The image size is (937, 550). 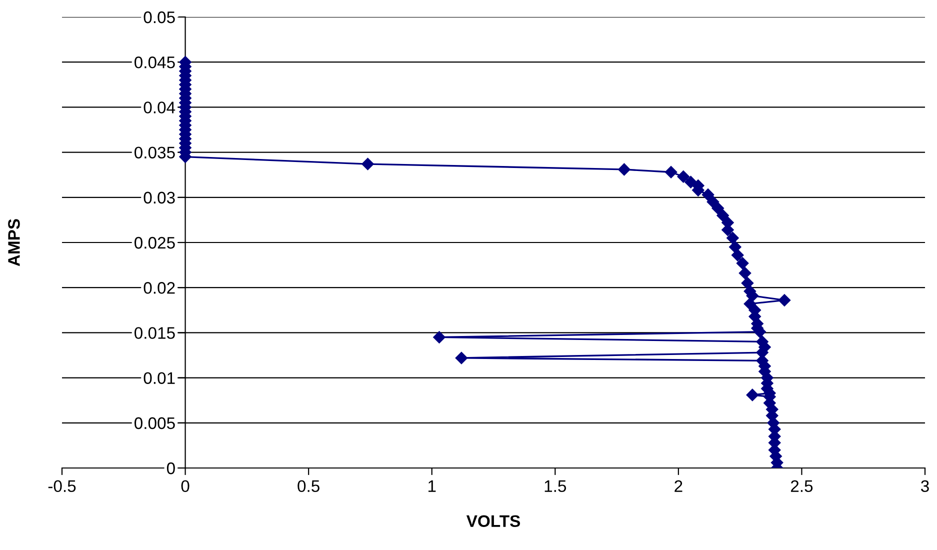 I want to click on y-tick-label: 0, so click(x=170, y=468).